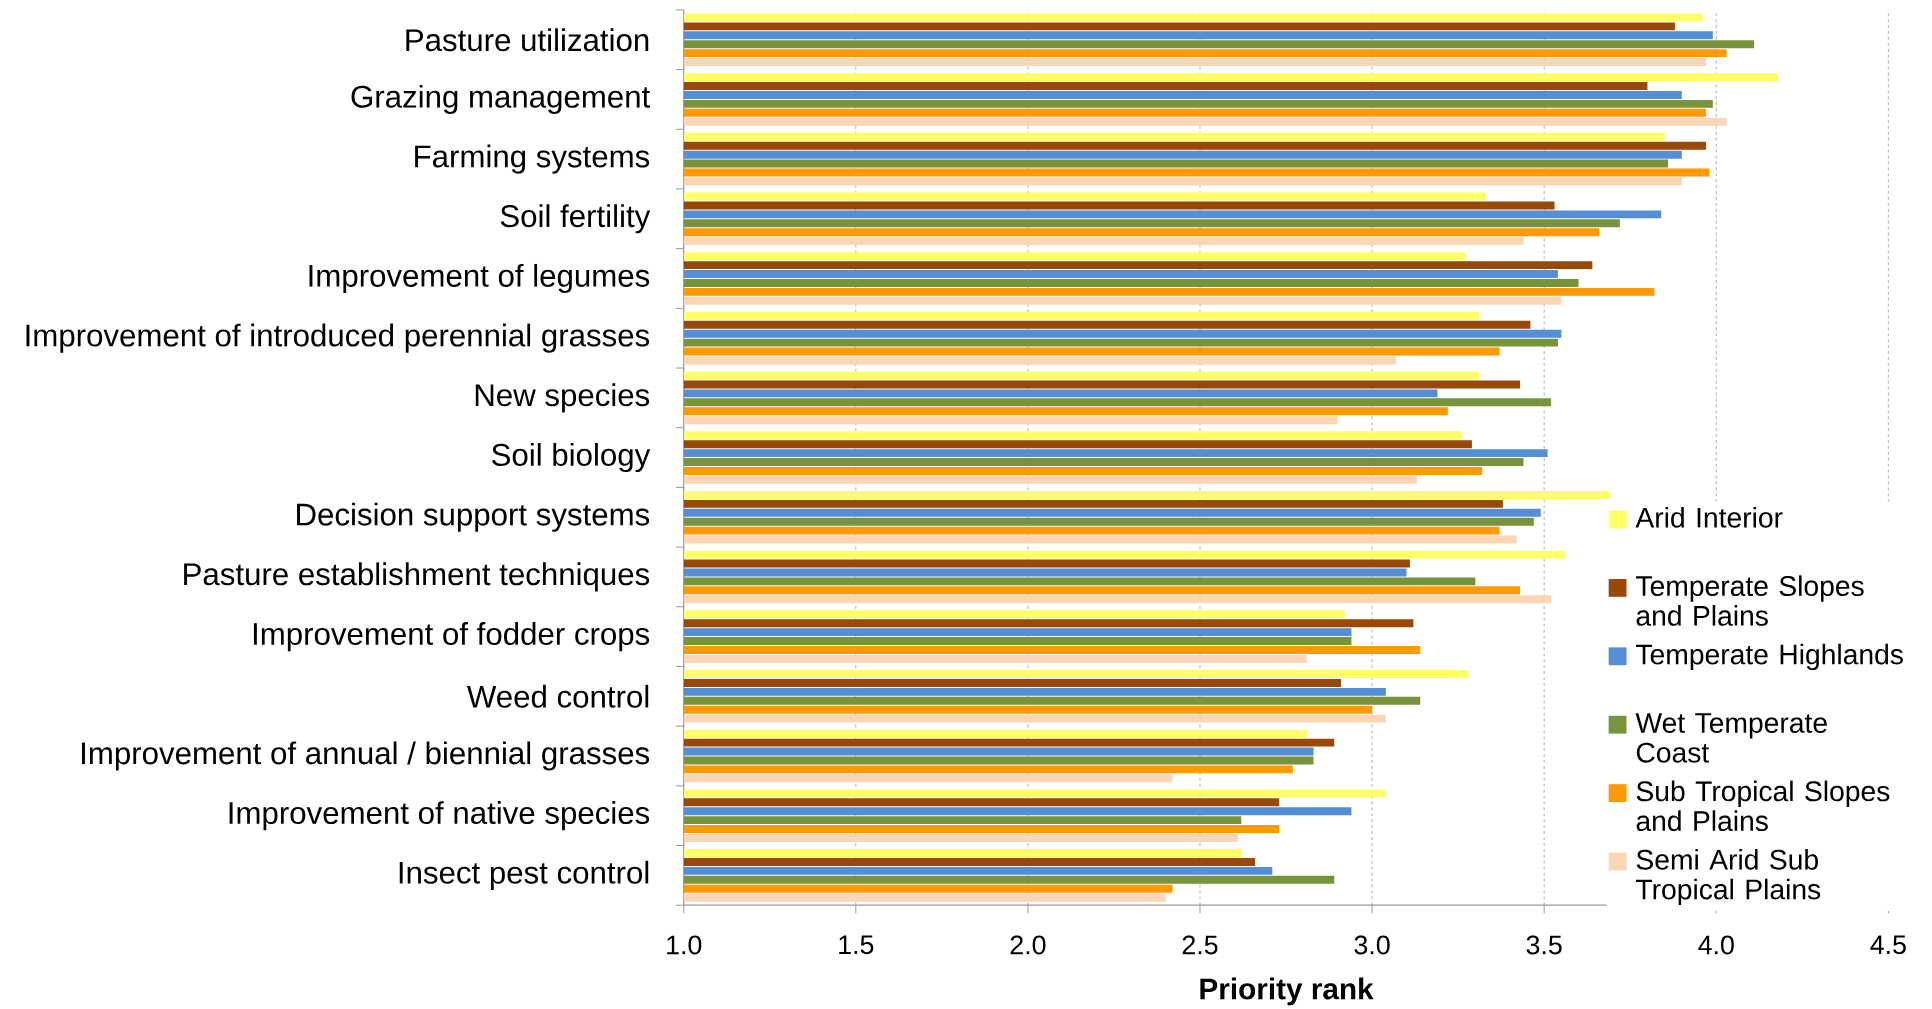  I want to click on y-tick-label: Decision support systems, so click(473, 517).